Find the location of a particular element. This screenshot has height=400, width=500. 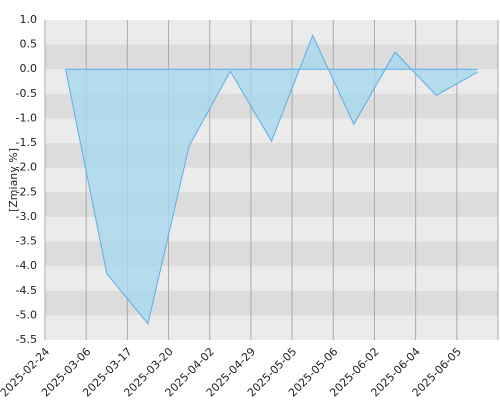

y-tick-label: -3.5 is located at coordinates (26, 241).